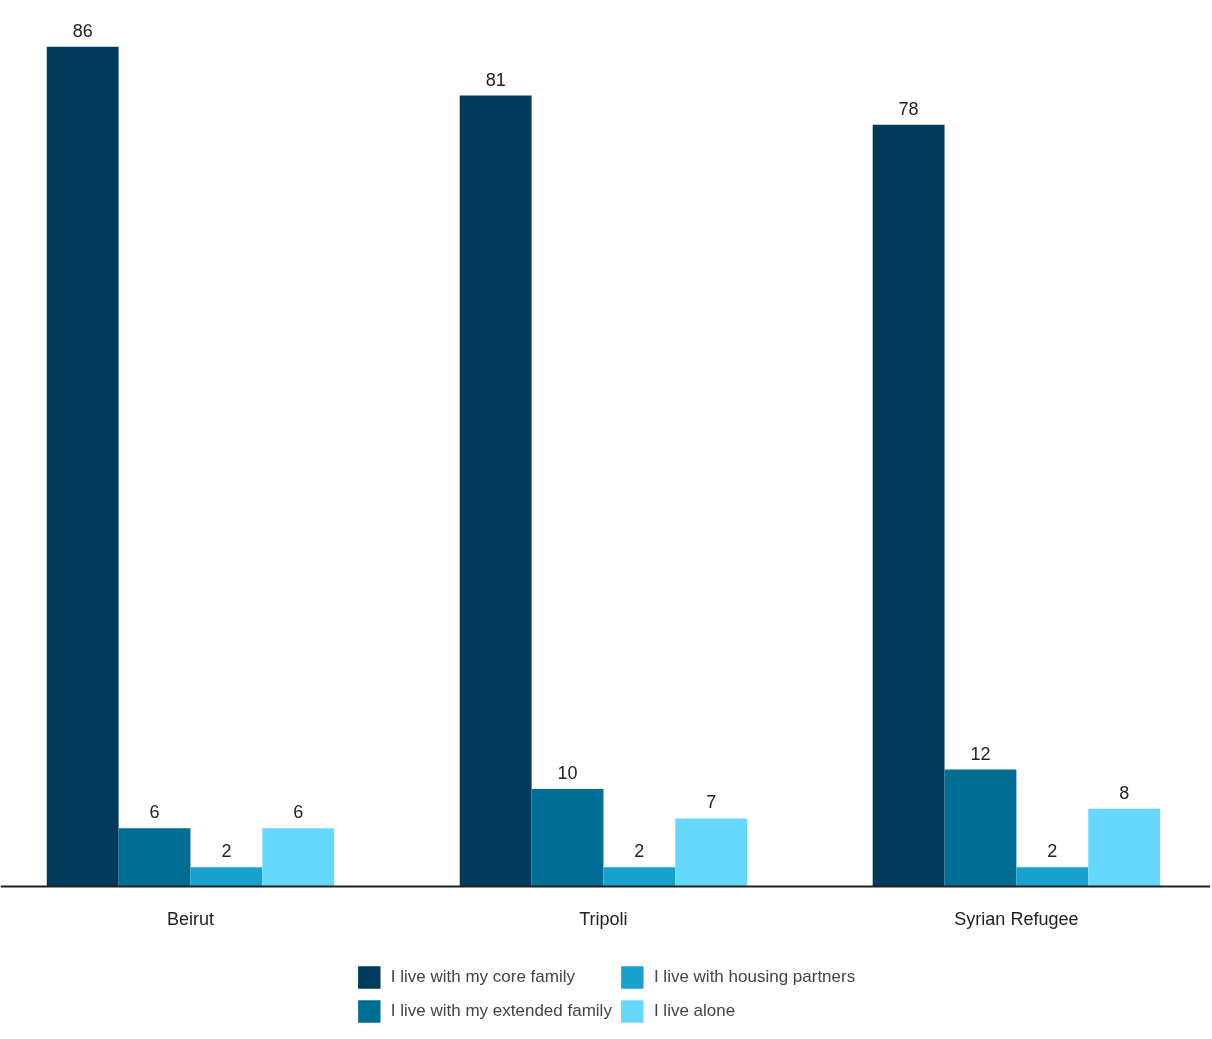  I want to click on x-tick-label: Syrian Refugee, so click(1016, 918).